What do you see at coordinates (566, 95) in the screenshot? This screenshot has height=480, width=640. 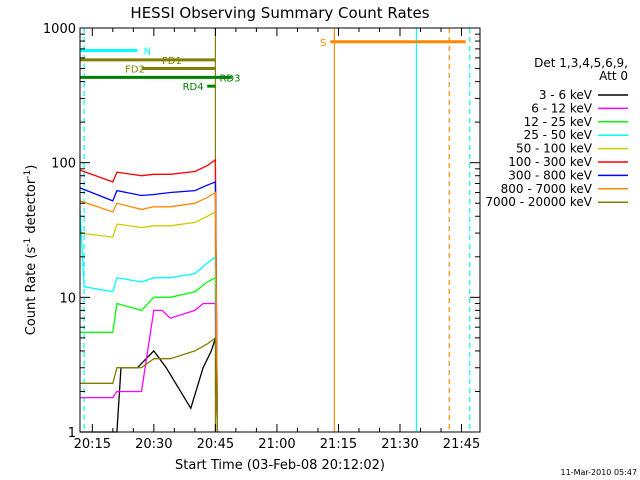 I see `legend-label-0: 3 - 6 keV` at bounding box center [566, 95].